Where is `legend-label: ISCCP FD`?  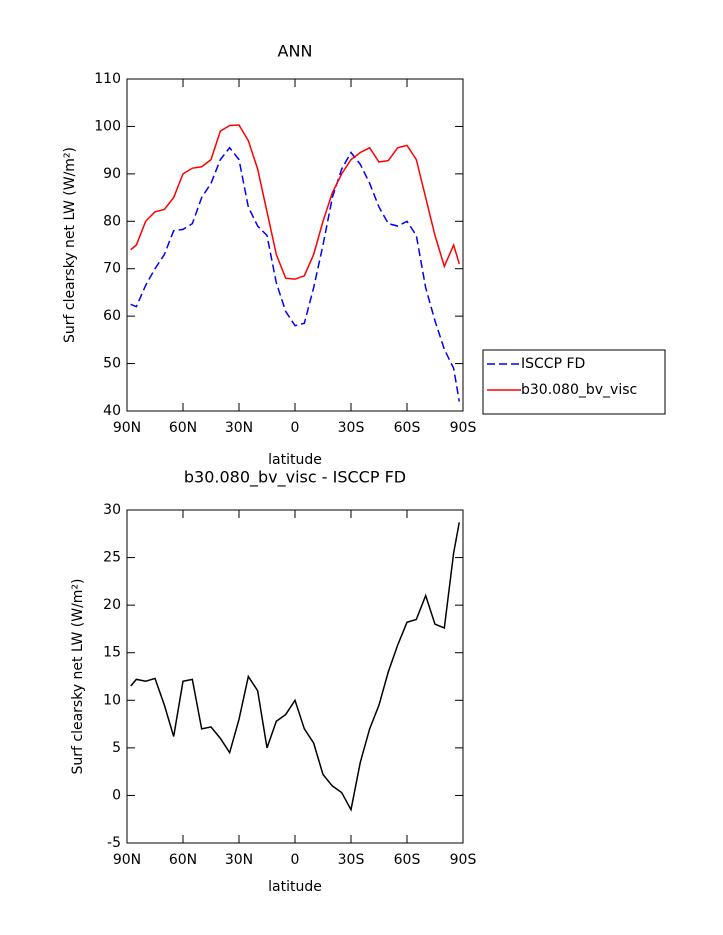
legend-label: ISCCP FD is located at coordinates (553, 364).